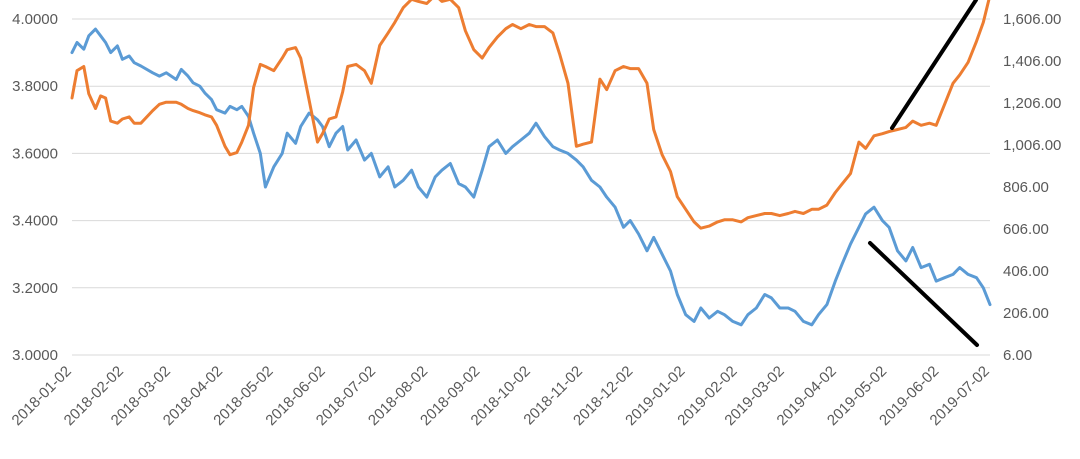  Describe the element at coordinates (35, 153) in the screenshot. I see `left-y-tick-label: 3.6000` at that location.